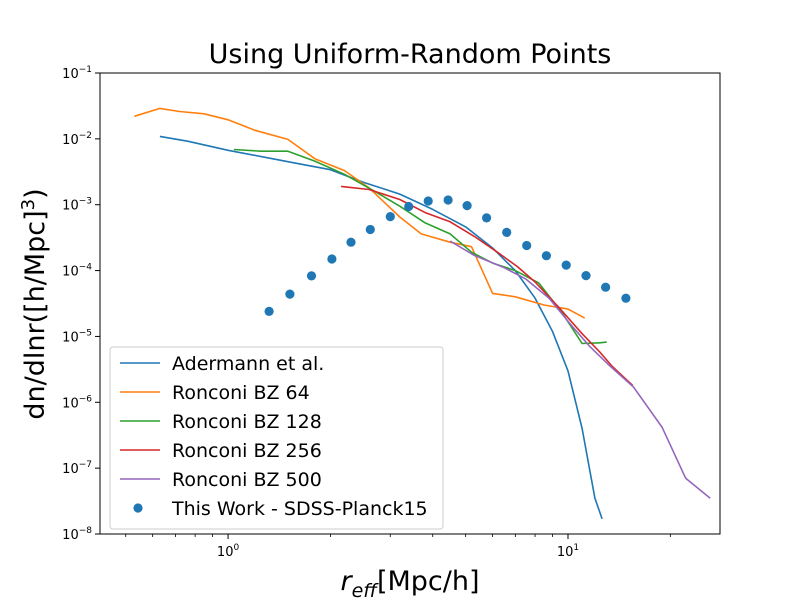 Image resolution: width=800 pixels, height=600 pixels. Describe the element at coordinates (77, 139) in the screenshot. I see `y-tick-label: 10⁻²` at that location.